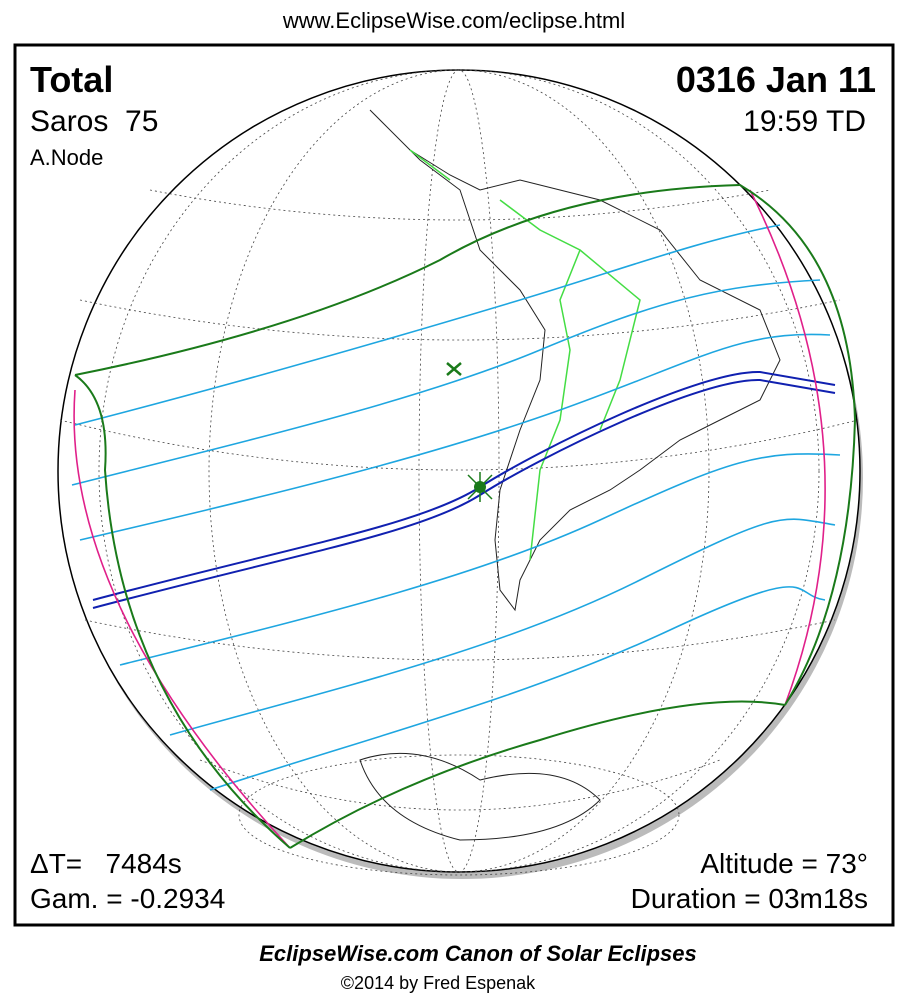 This screenshot has width=908, height=1004. Describe the element at coordinates (480, 796) in the screenshot. I see `continent` at that location.